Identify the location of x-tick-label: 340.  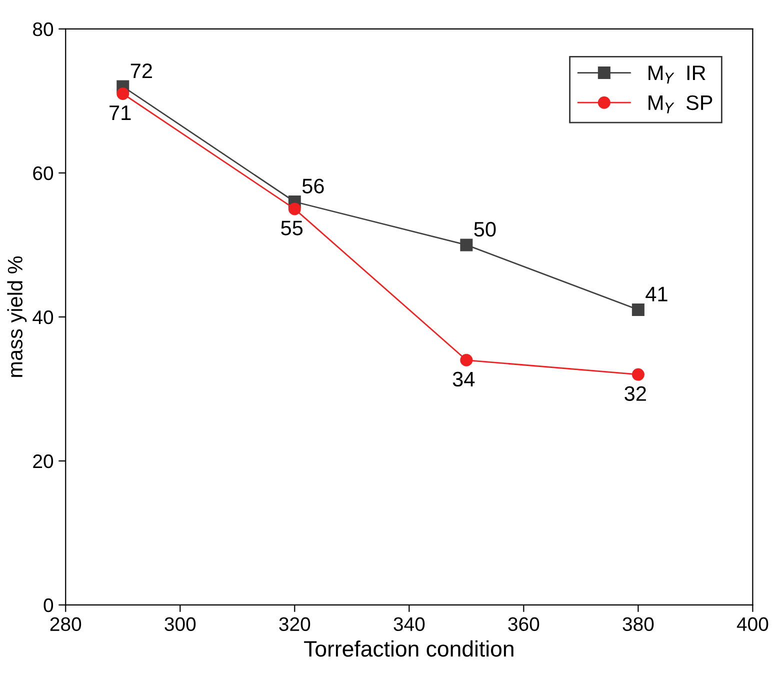
(409, 624).